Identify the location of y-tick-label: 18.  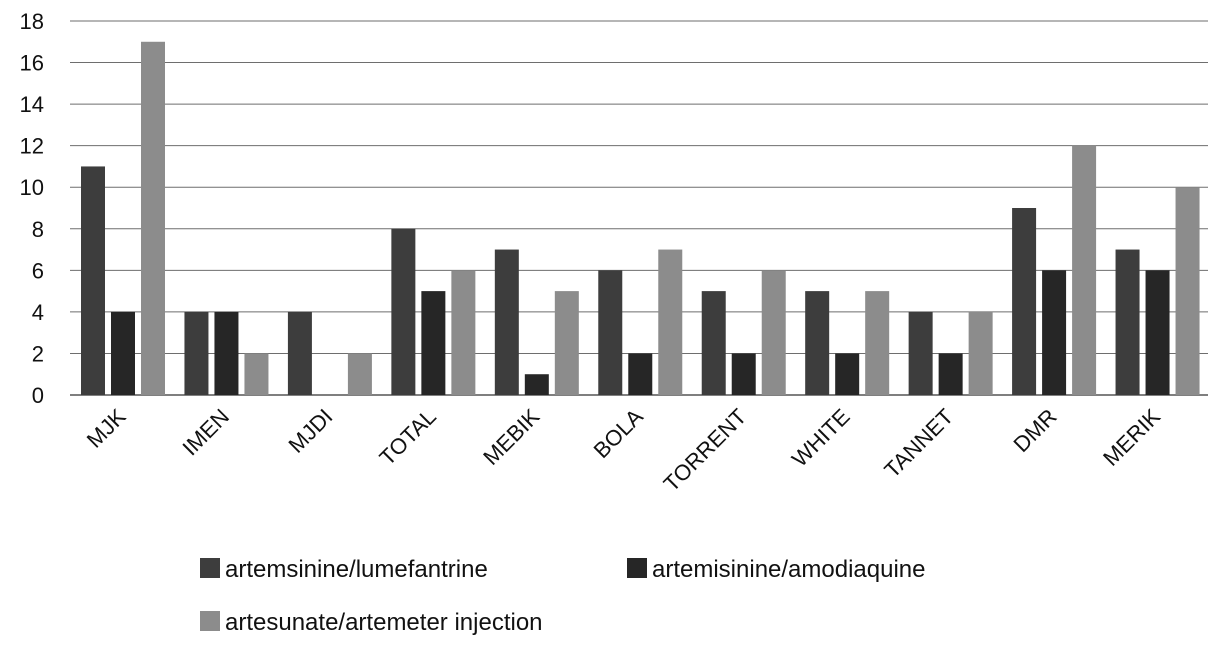
(32, 21).